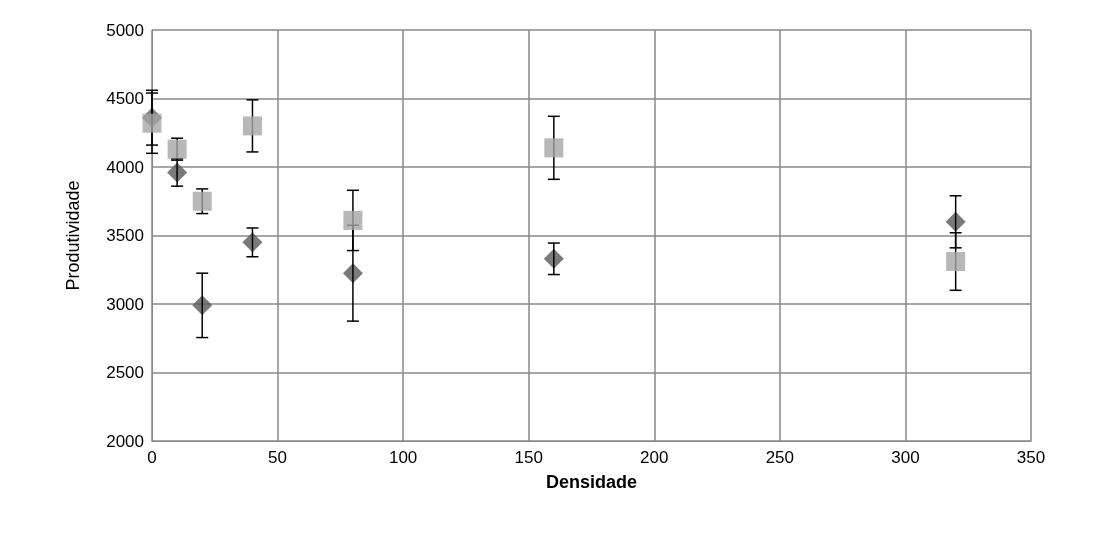  What do you see at coordinates (780, 457) in the screenshot?
I see `x-tick-label: 250` at bounding box center [780, 457].